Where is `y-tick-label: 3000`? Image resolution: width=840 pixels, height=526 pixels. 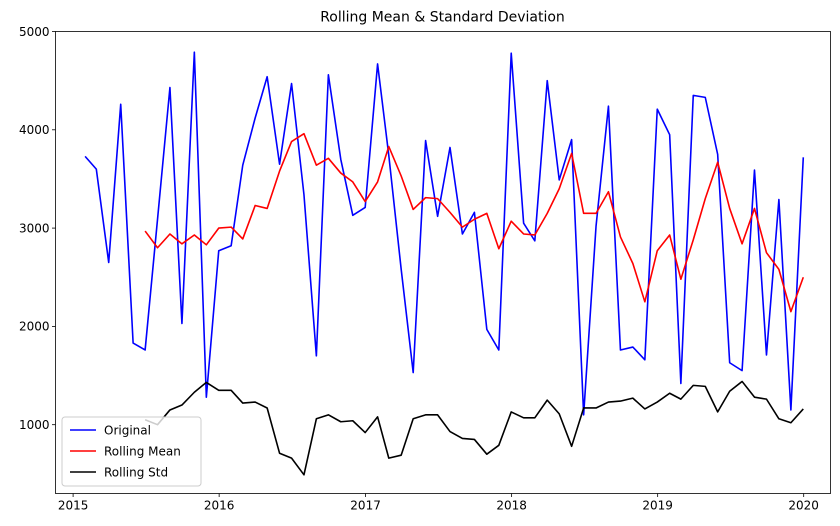
y-tick-label: 3000 is located at coordinates (34, 228).